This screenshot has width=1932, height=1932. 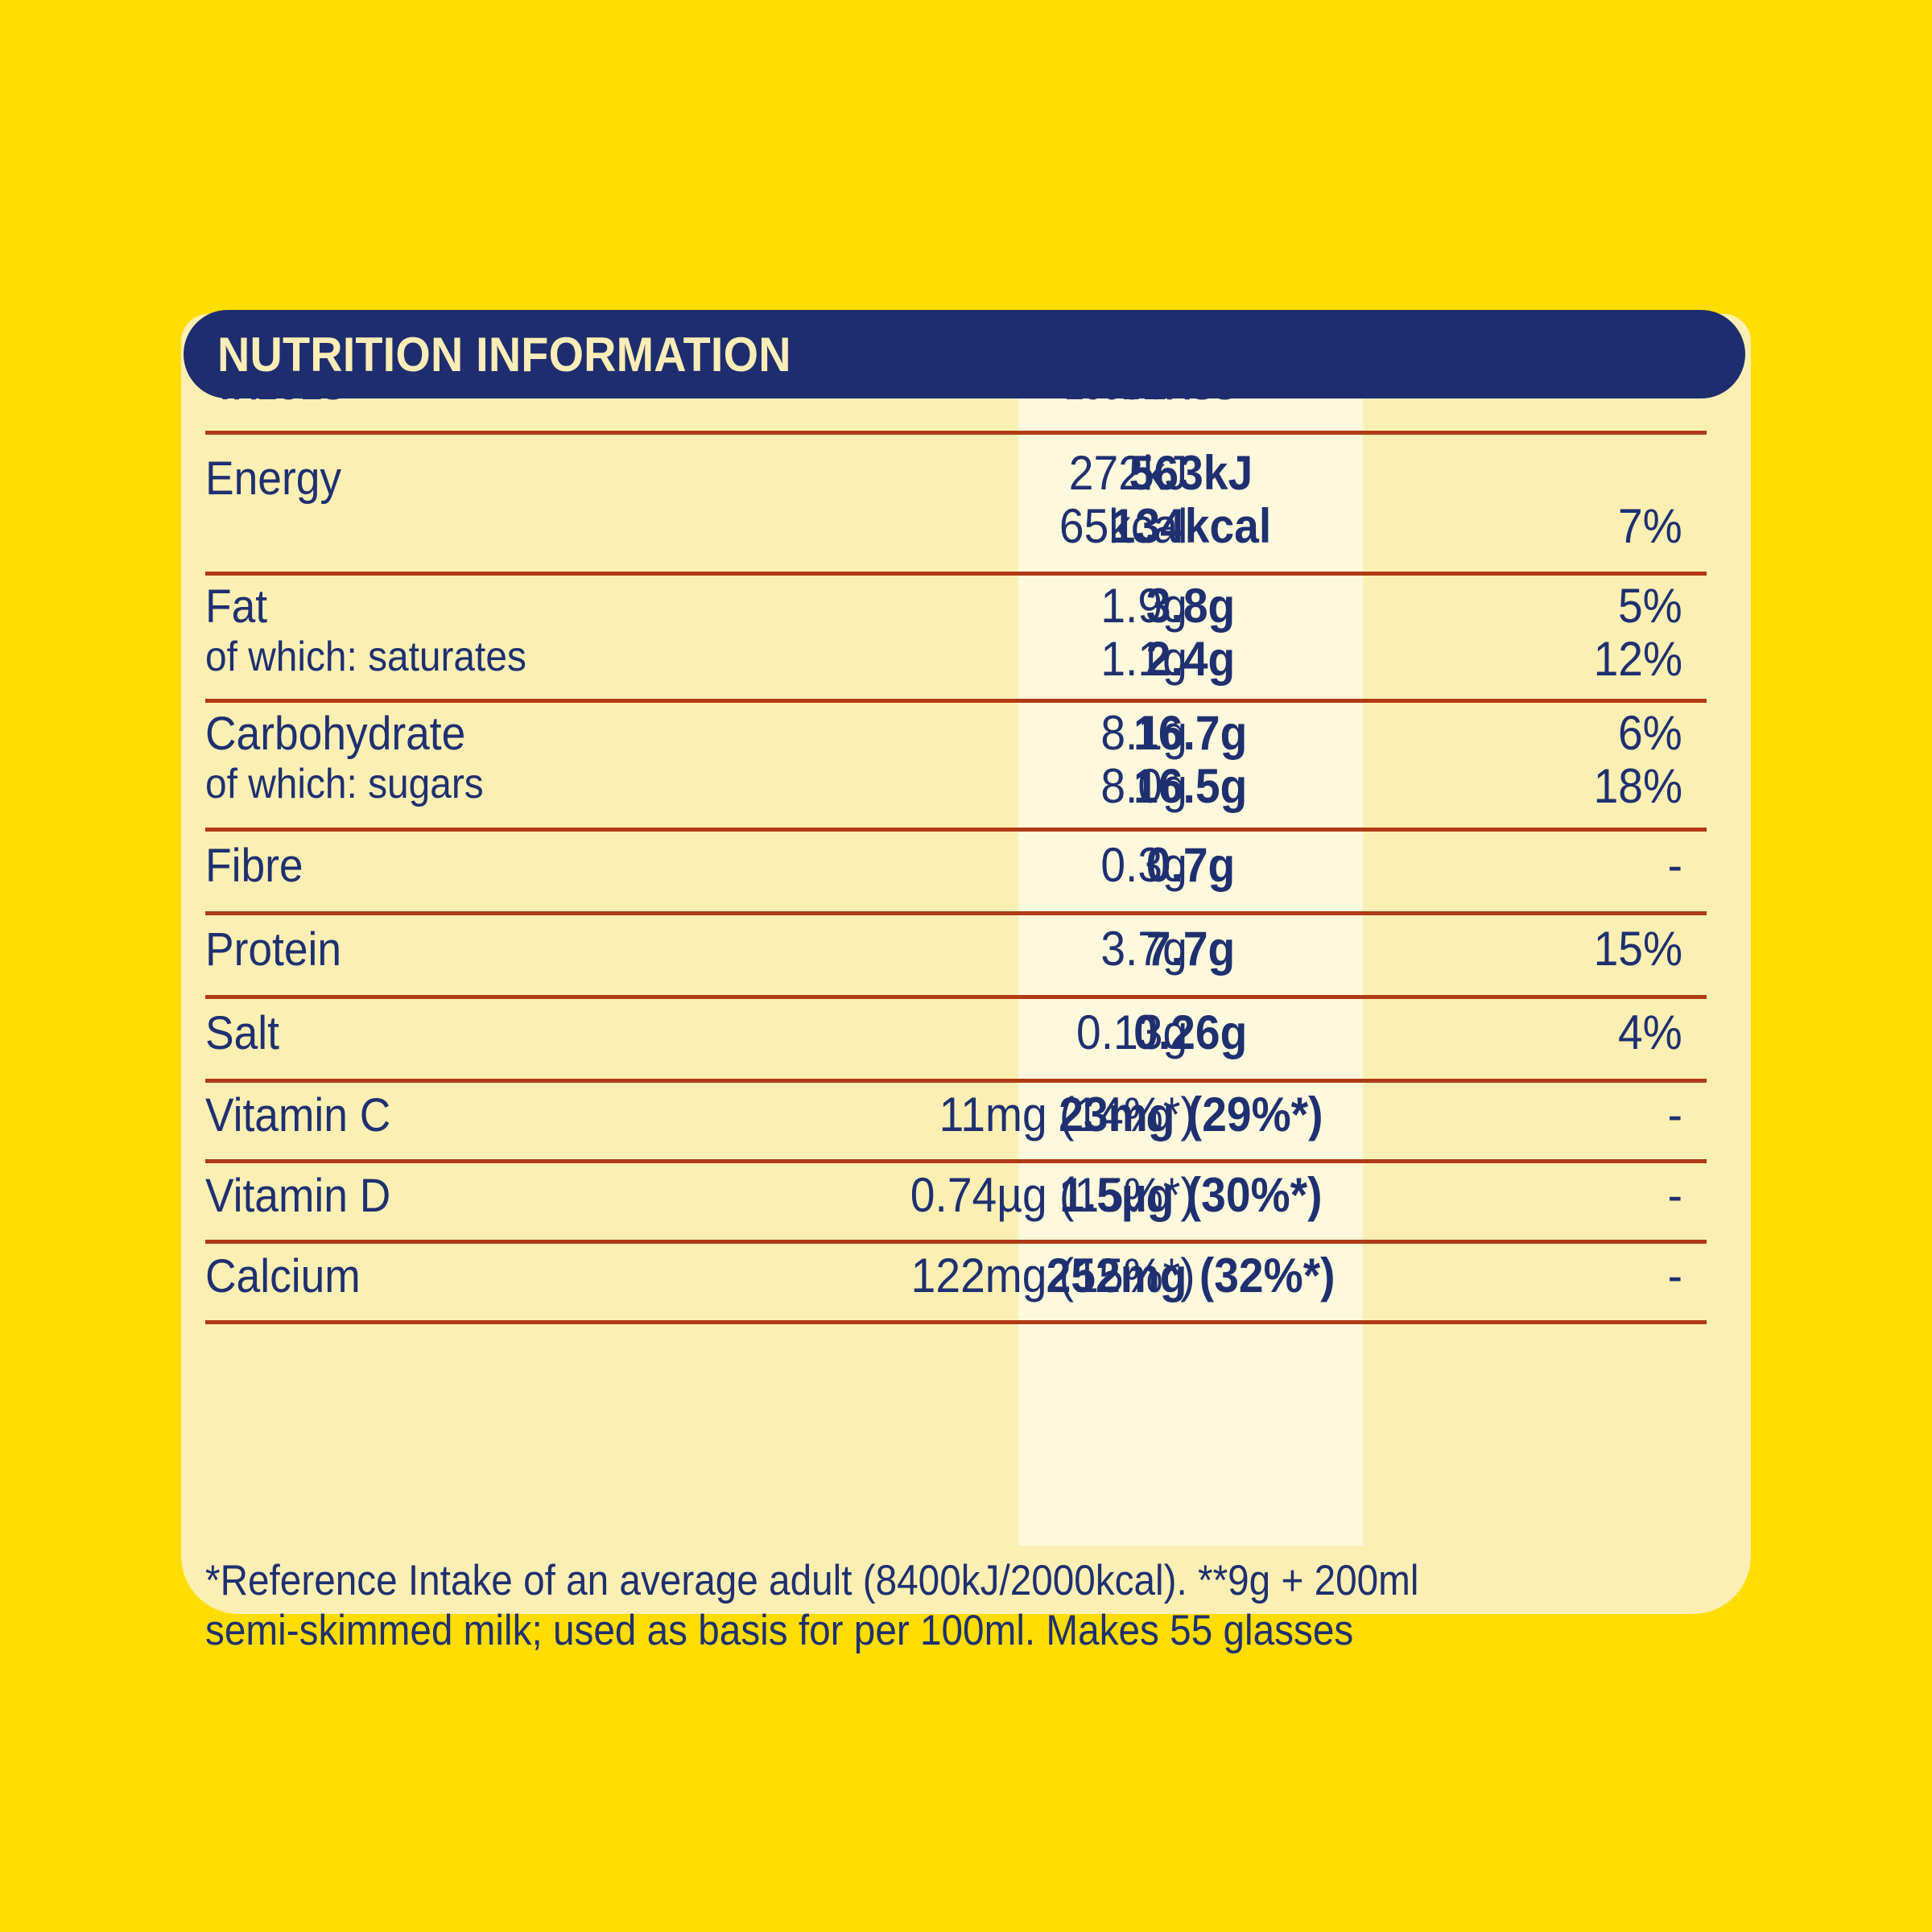 I want to click on row-ri: 6% 18%, so click(x=1637, y=759).